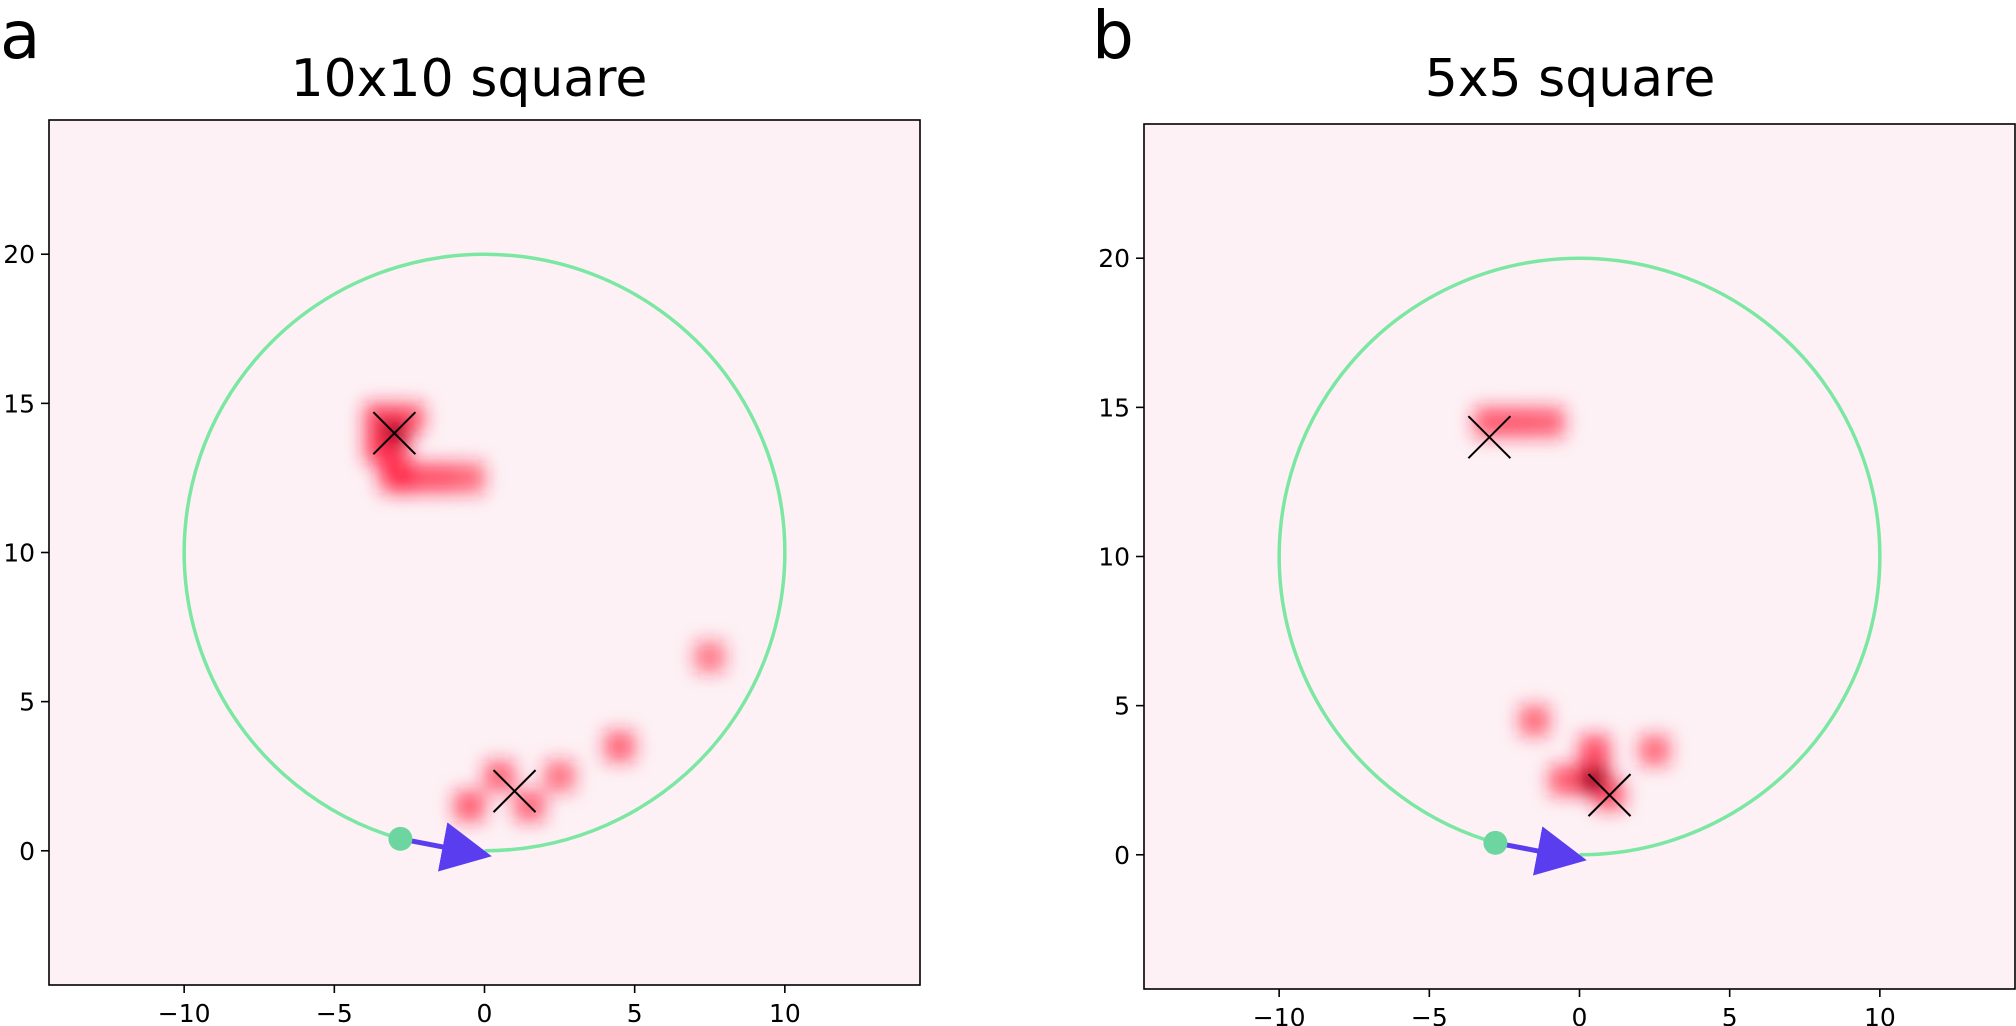  I want to click on panel-letter-a: a, so click(20, 37).